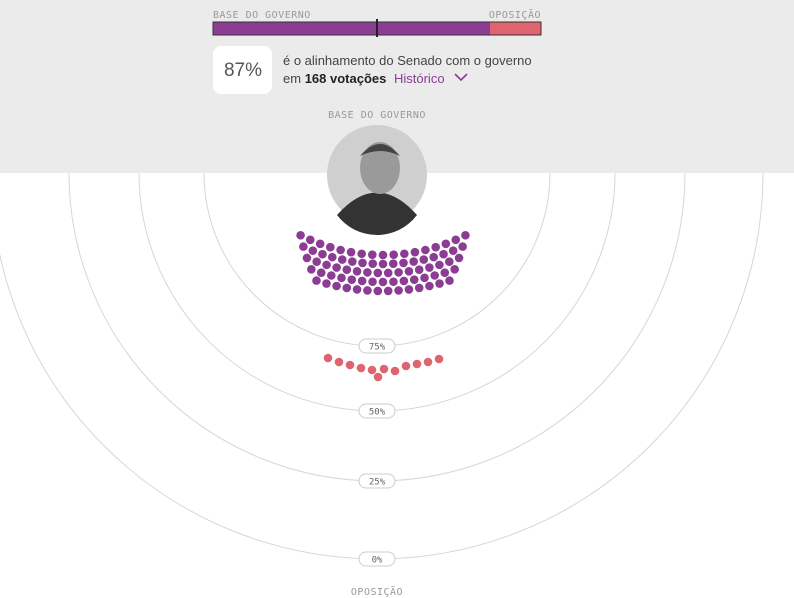 This screenshot has height=598, width=794. I want to click on votes: 168 votações, so click(346, 78).